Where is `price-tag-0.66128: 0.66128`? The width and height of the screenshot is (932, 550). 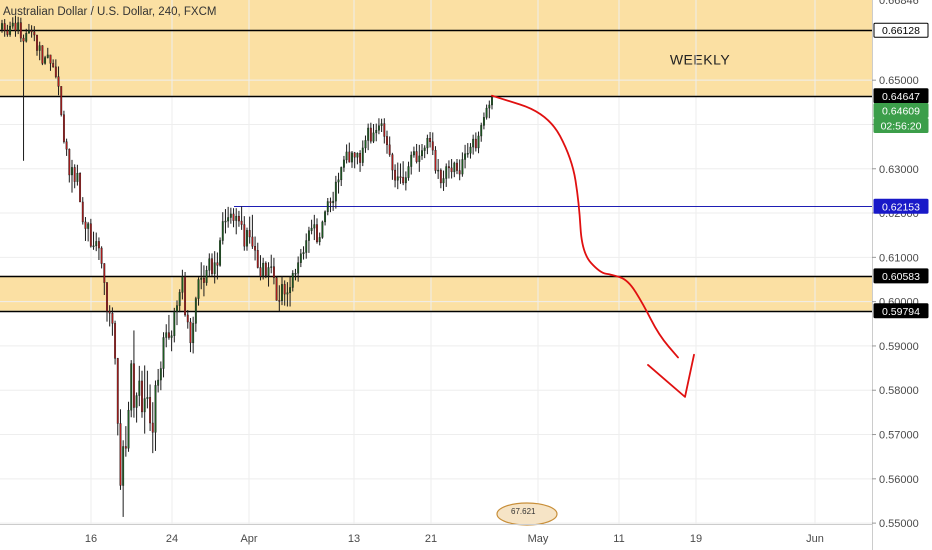
price-tag-0.66128: 0.66128 is located at coordinates (901, 30).